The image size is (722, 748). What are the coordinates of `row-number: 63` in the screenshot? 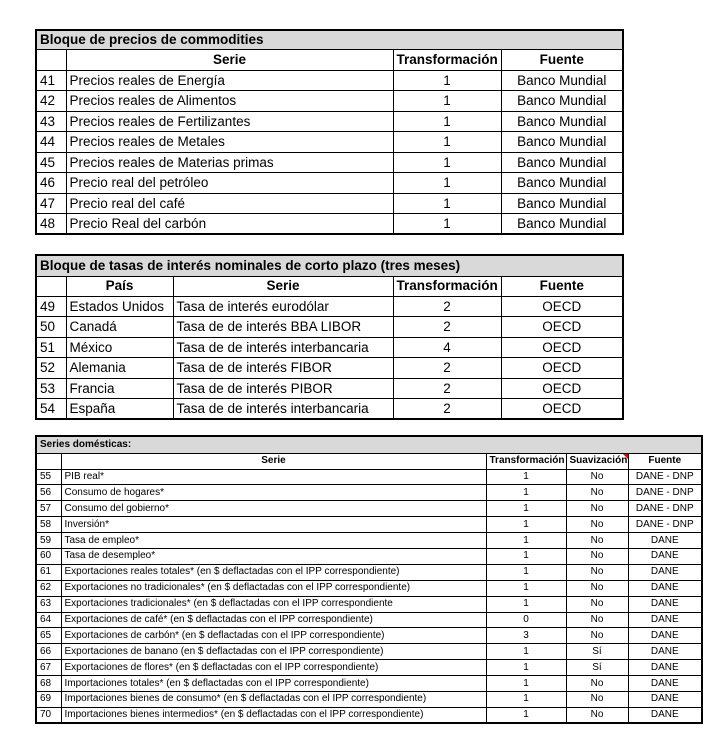 It's located at (48, 604).